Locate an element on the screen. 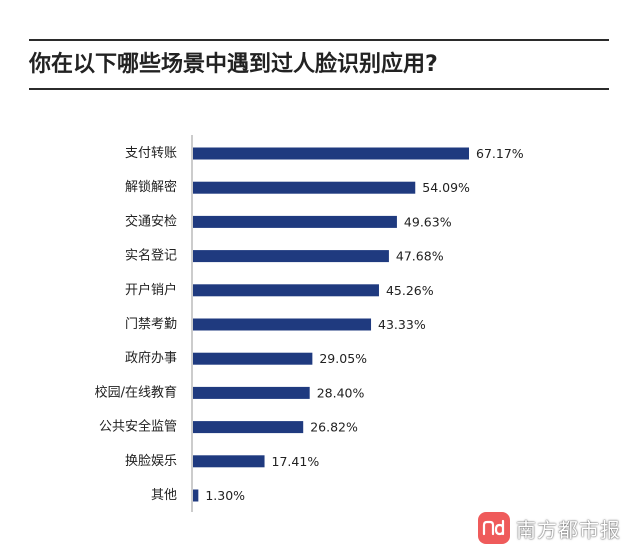 This screenshot has height=554, width=640. category-label: 门禁考勤 is located at coordinates (151, 324).